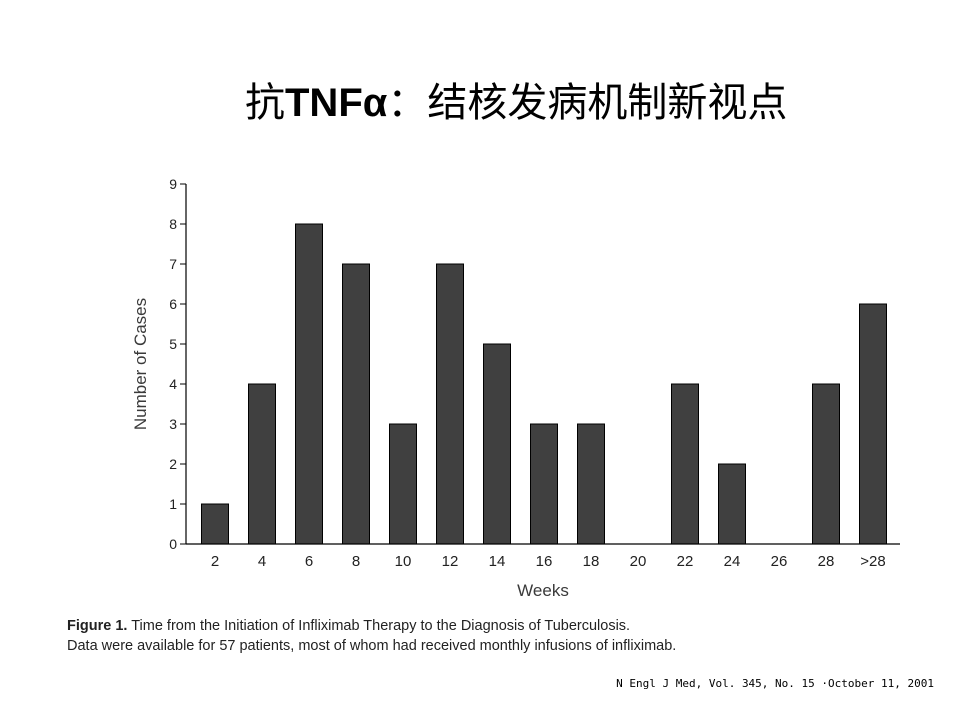 Image resolution: width=960 pixels, height=720 pixels. I want to click on y-tick-label: 2, so click(173, 464).